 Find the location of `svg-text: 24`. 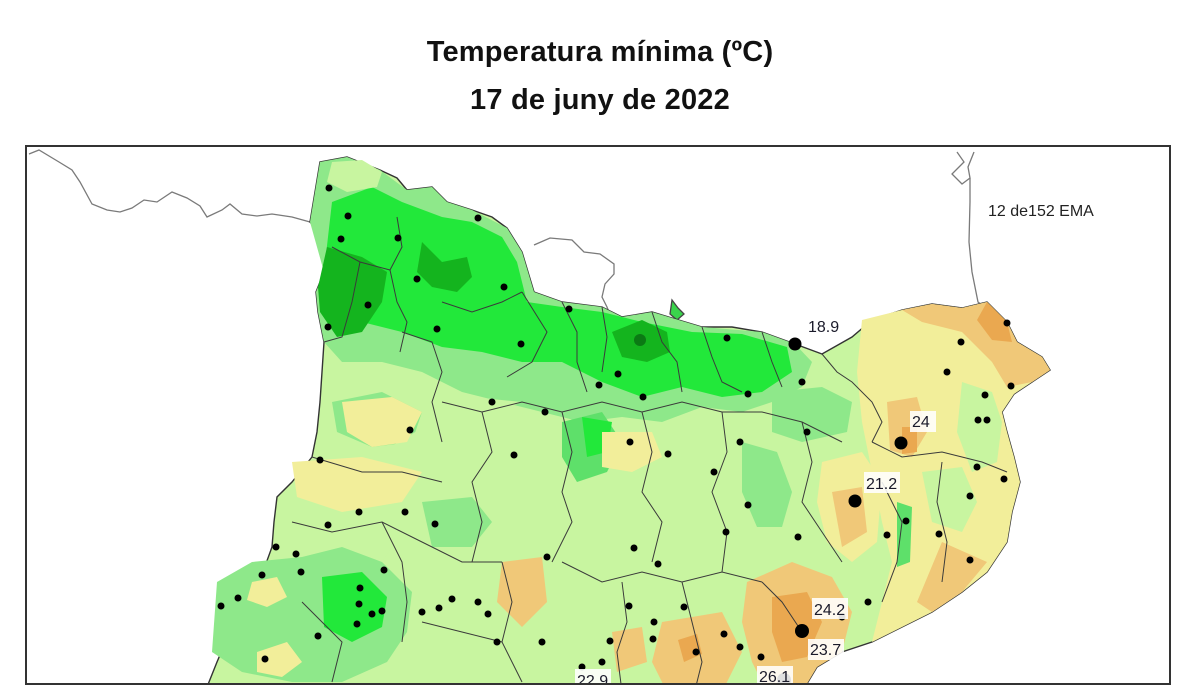

svg-text: 24 is located at coordinates (921, 422).